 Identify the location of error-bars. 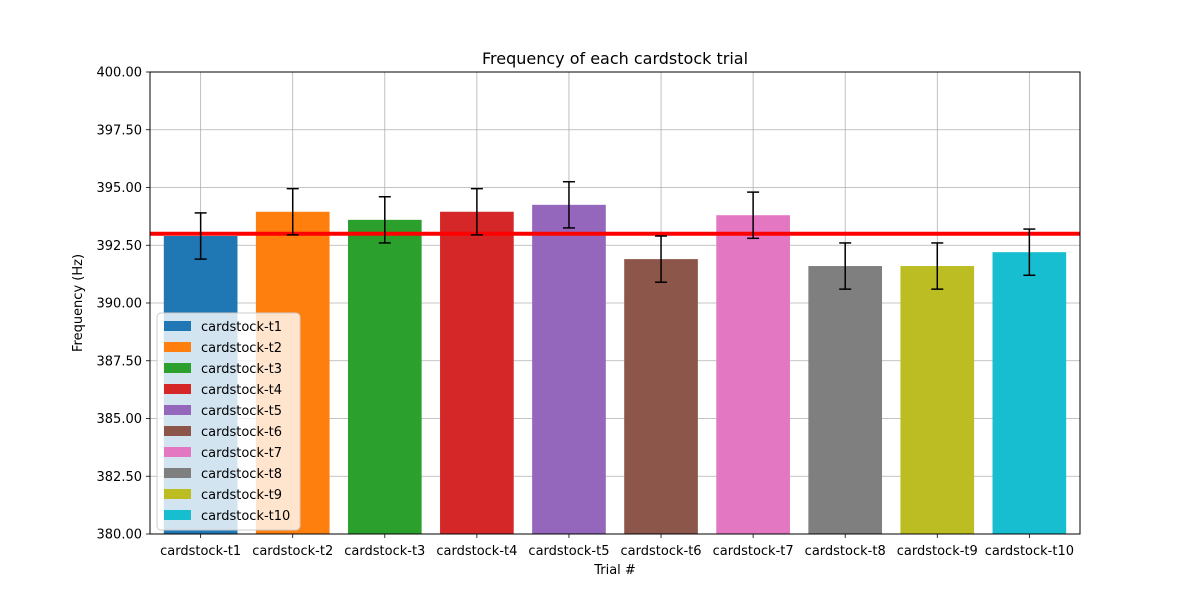
(615, 235).